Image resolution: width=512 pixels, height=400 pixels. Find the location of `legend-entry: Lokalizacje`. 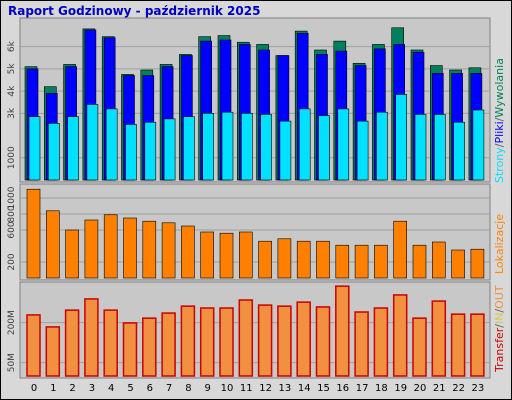

legend-entry: Lokalizacje is located at coordinates (499, 244).